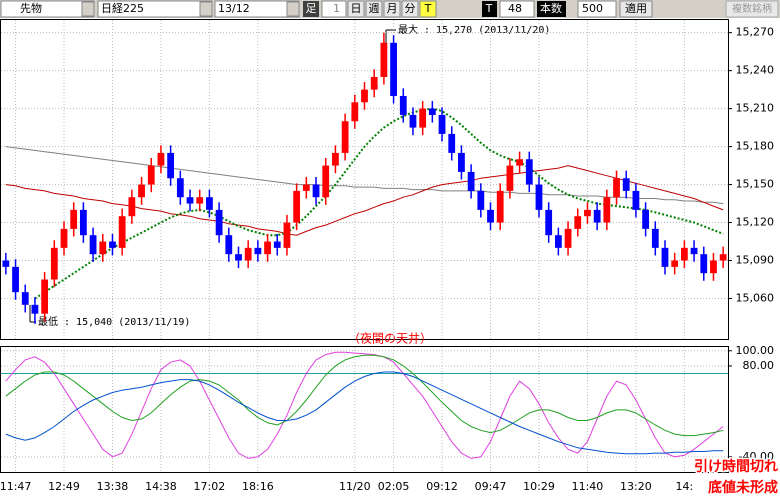 The width and height of the screenshot is (780, 500). Describe the element at coordinates (210, 486) in the screenshot. I see `x-tick-label: 17:02` at that location.